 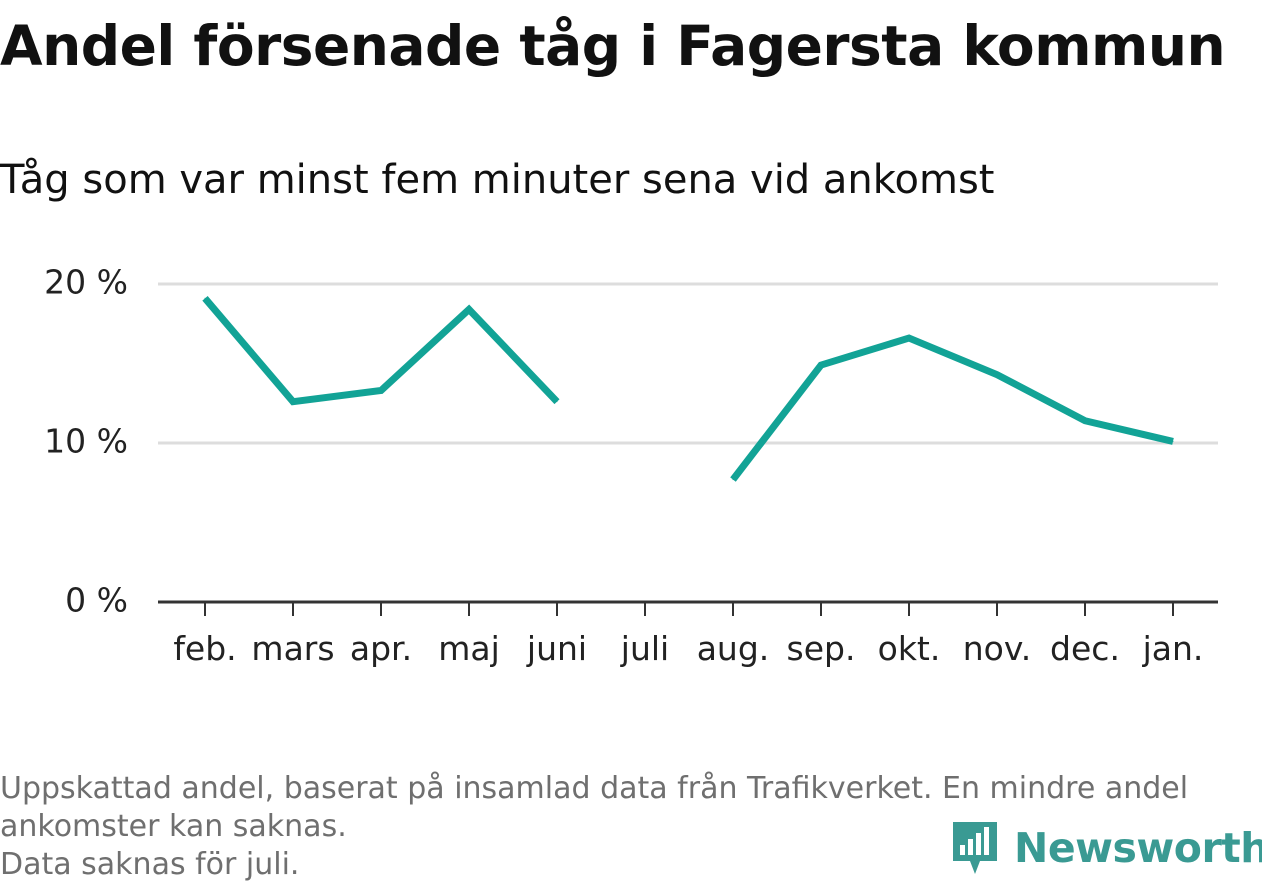 I want to click on x-tick-label: okt., so click(x=909, y=648).